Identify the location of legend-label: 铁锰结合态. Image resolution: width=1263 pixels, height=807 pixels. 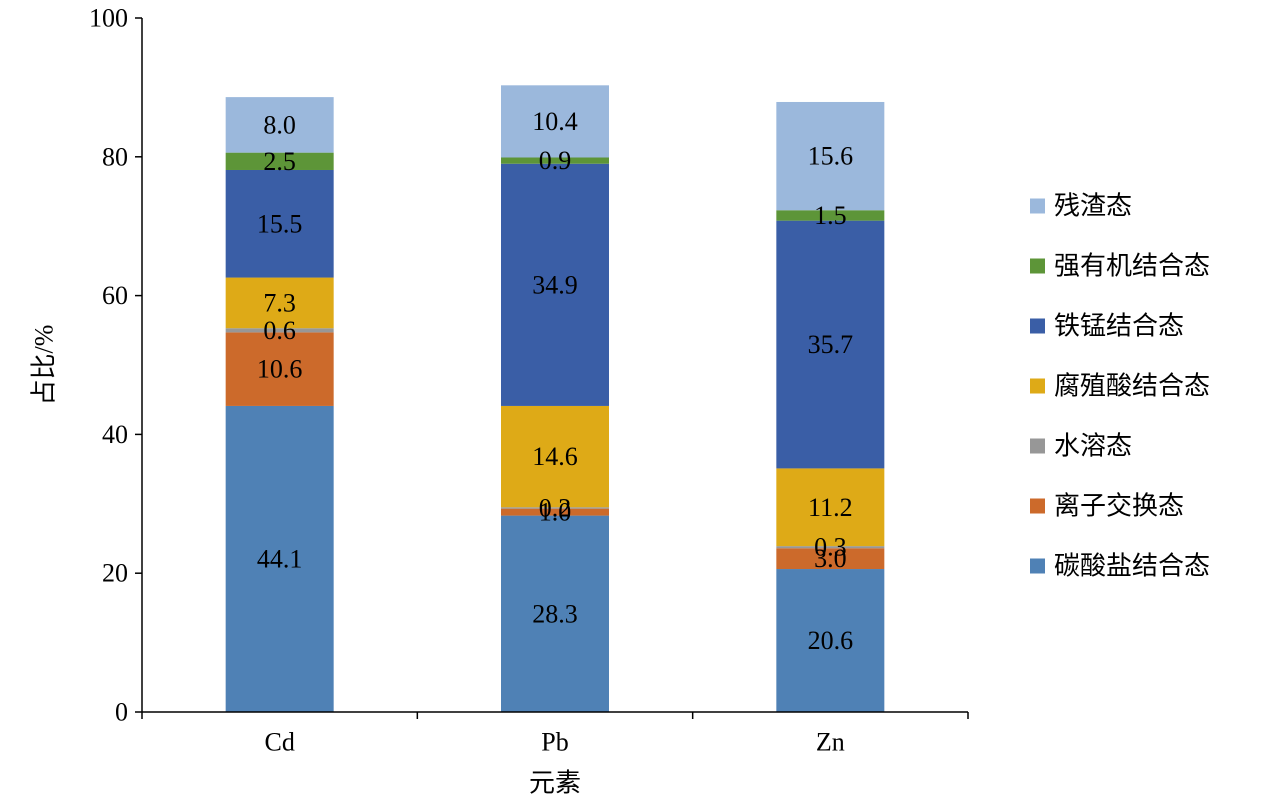
(1119, 326).